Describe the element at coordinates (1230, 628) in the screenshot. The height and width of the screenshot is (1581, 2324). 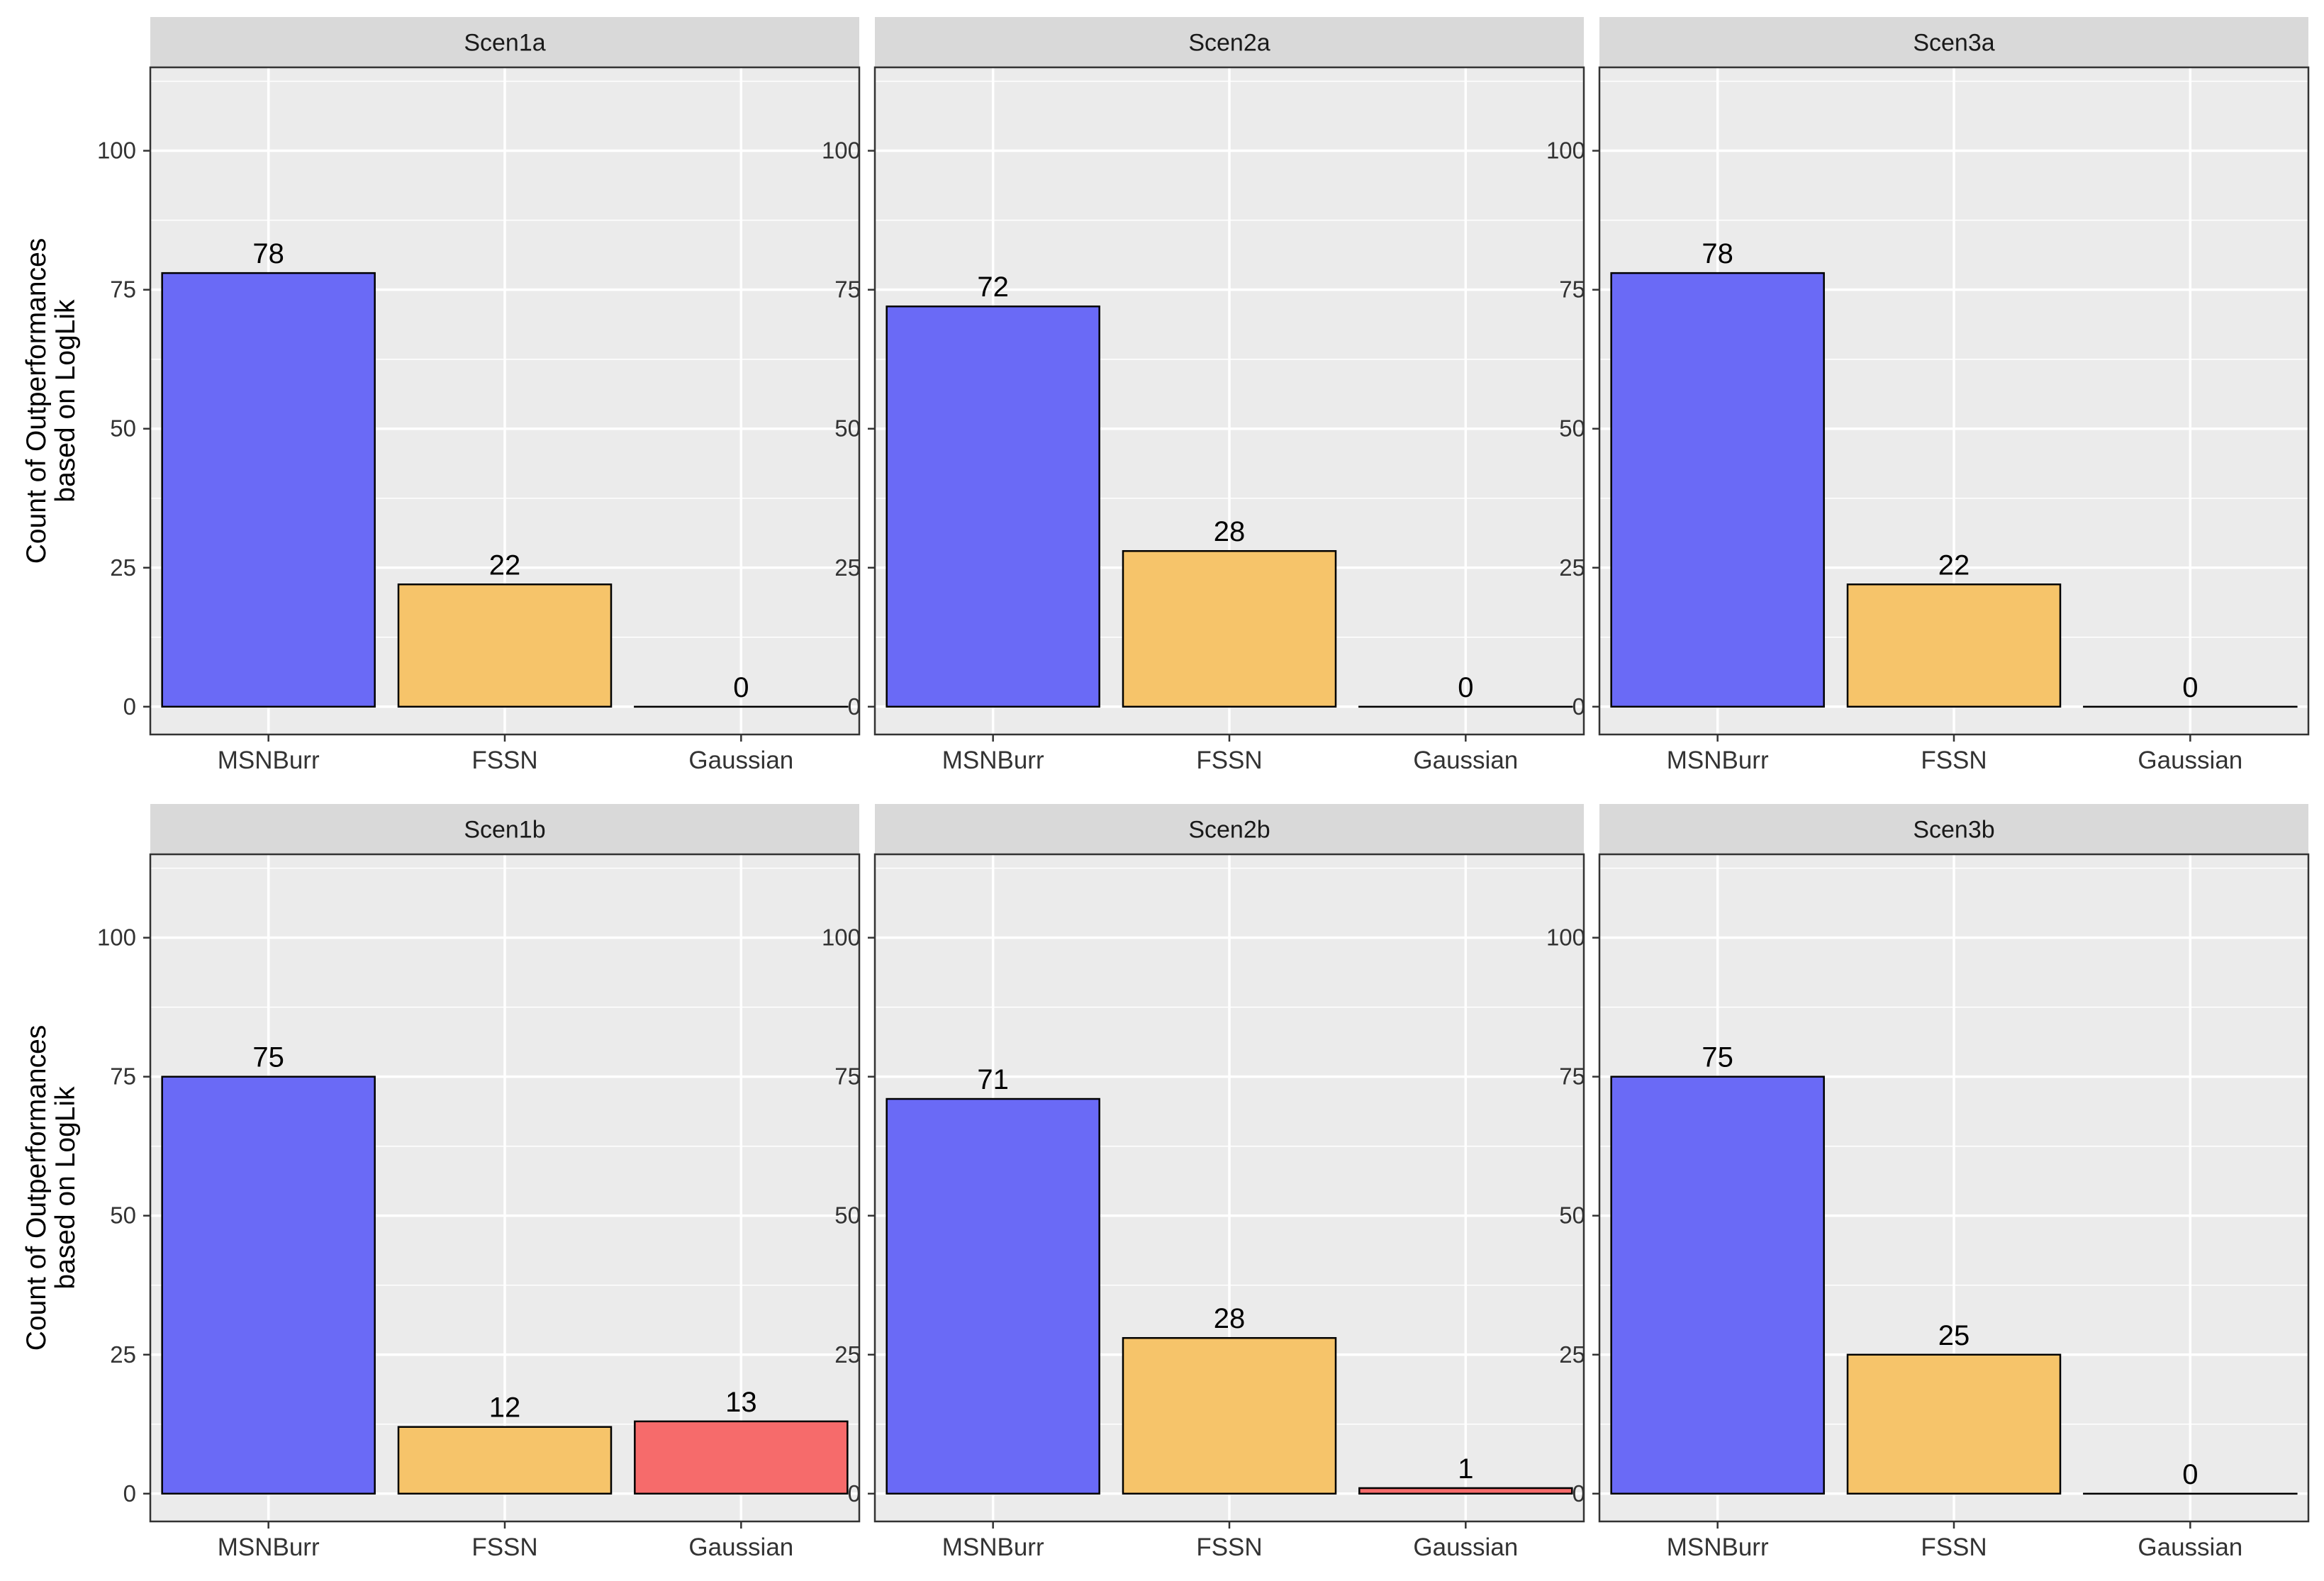
I see `bar-scen2a-fssn` at that location.